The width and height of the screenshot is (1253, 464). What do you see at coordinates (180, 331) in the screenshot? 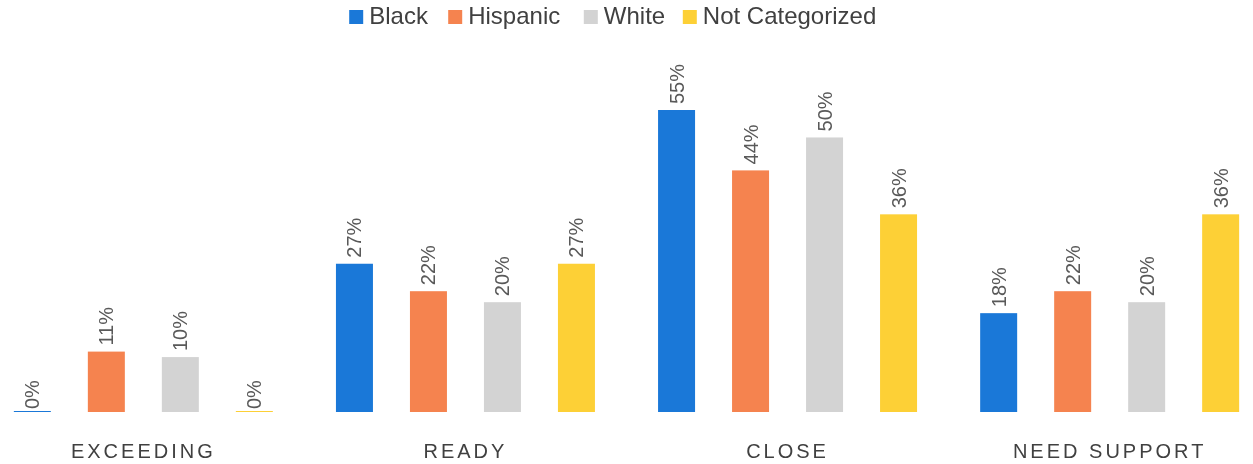
I see `data-label: 10%` at bounding box center [180, 331].